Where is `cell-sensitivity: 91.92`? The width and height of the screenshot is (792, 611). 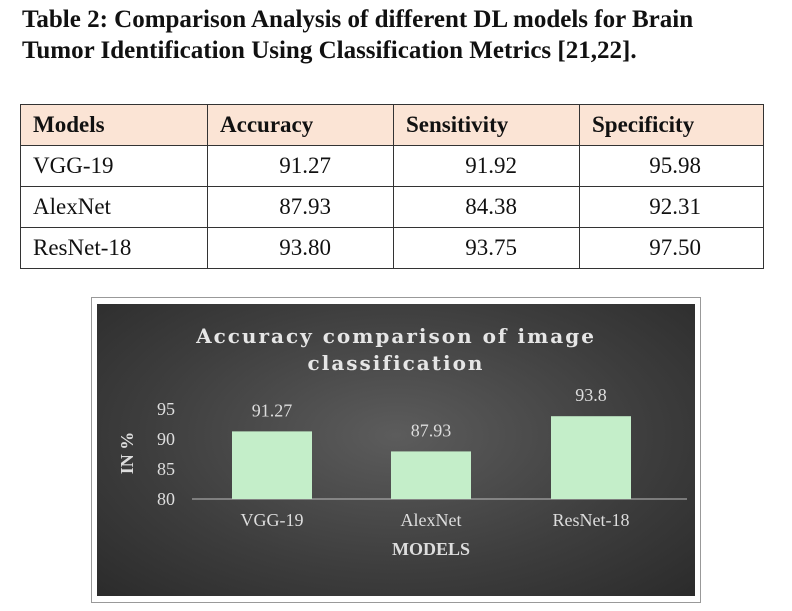
cell-sensitivity: 91.92 is located at coordinates (486, 166).